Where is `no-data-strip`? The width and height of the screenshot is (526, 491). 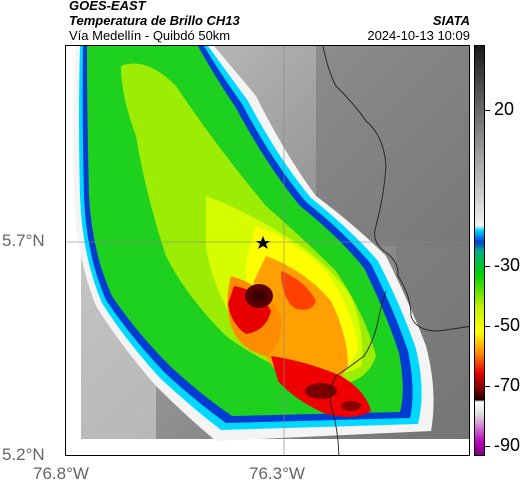
no-data-strip is located at coordinates (267, 447).